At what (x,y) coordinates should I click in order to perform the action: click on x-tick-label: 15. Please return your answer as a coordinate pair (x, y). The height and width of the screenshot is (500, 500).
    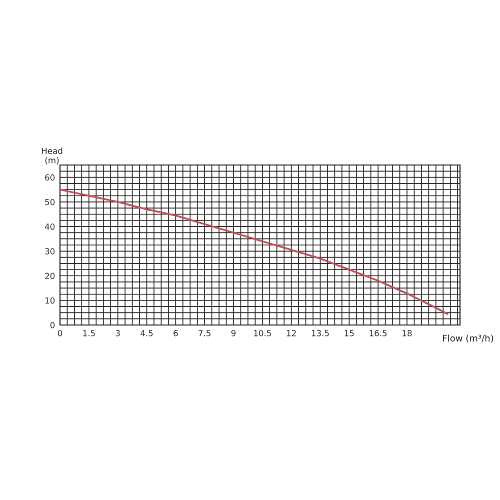
    Looking at the image, I should click on (349, 333).